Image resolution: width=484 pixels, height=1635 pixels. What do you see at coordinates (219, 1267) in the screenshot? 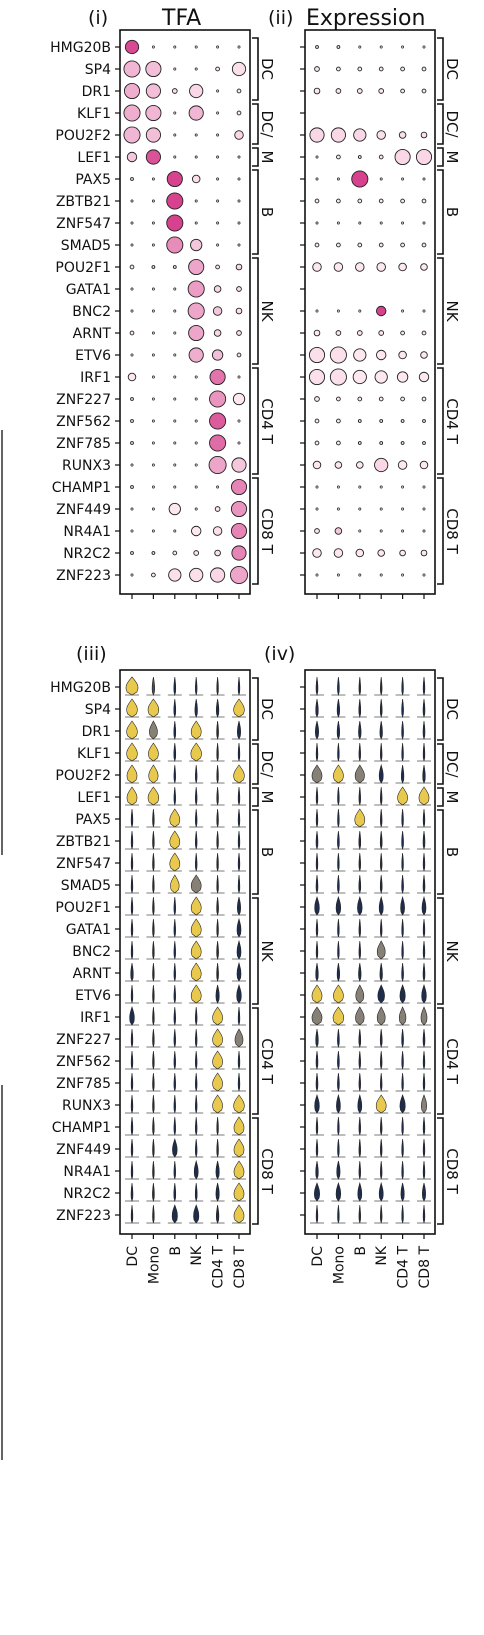
I see `celltype-label: CD4 T` at bounding box center [219, 1267].